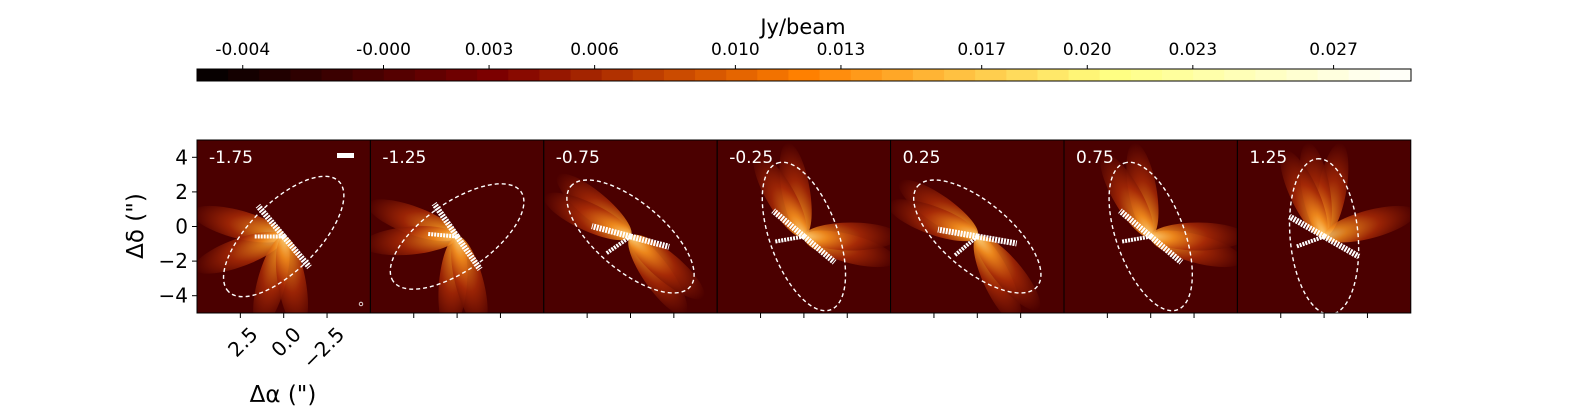  Describe the element at coordinates (841, 50) in the screenshot. I see `colorbar-tick-label: 0.013` at that location.